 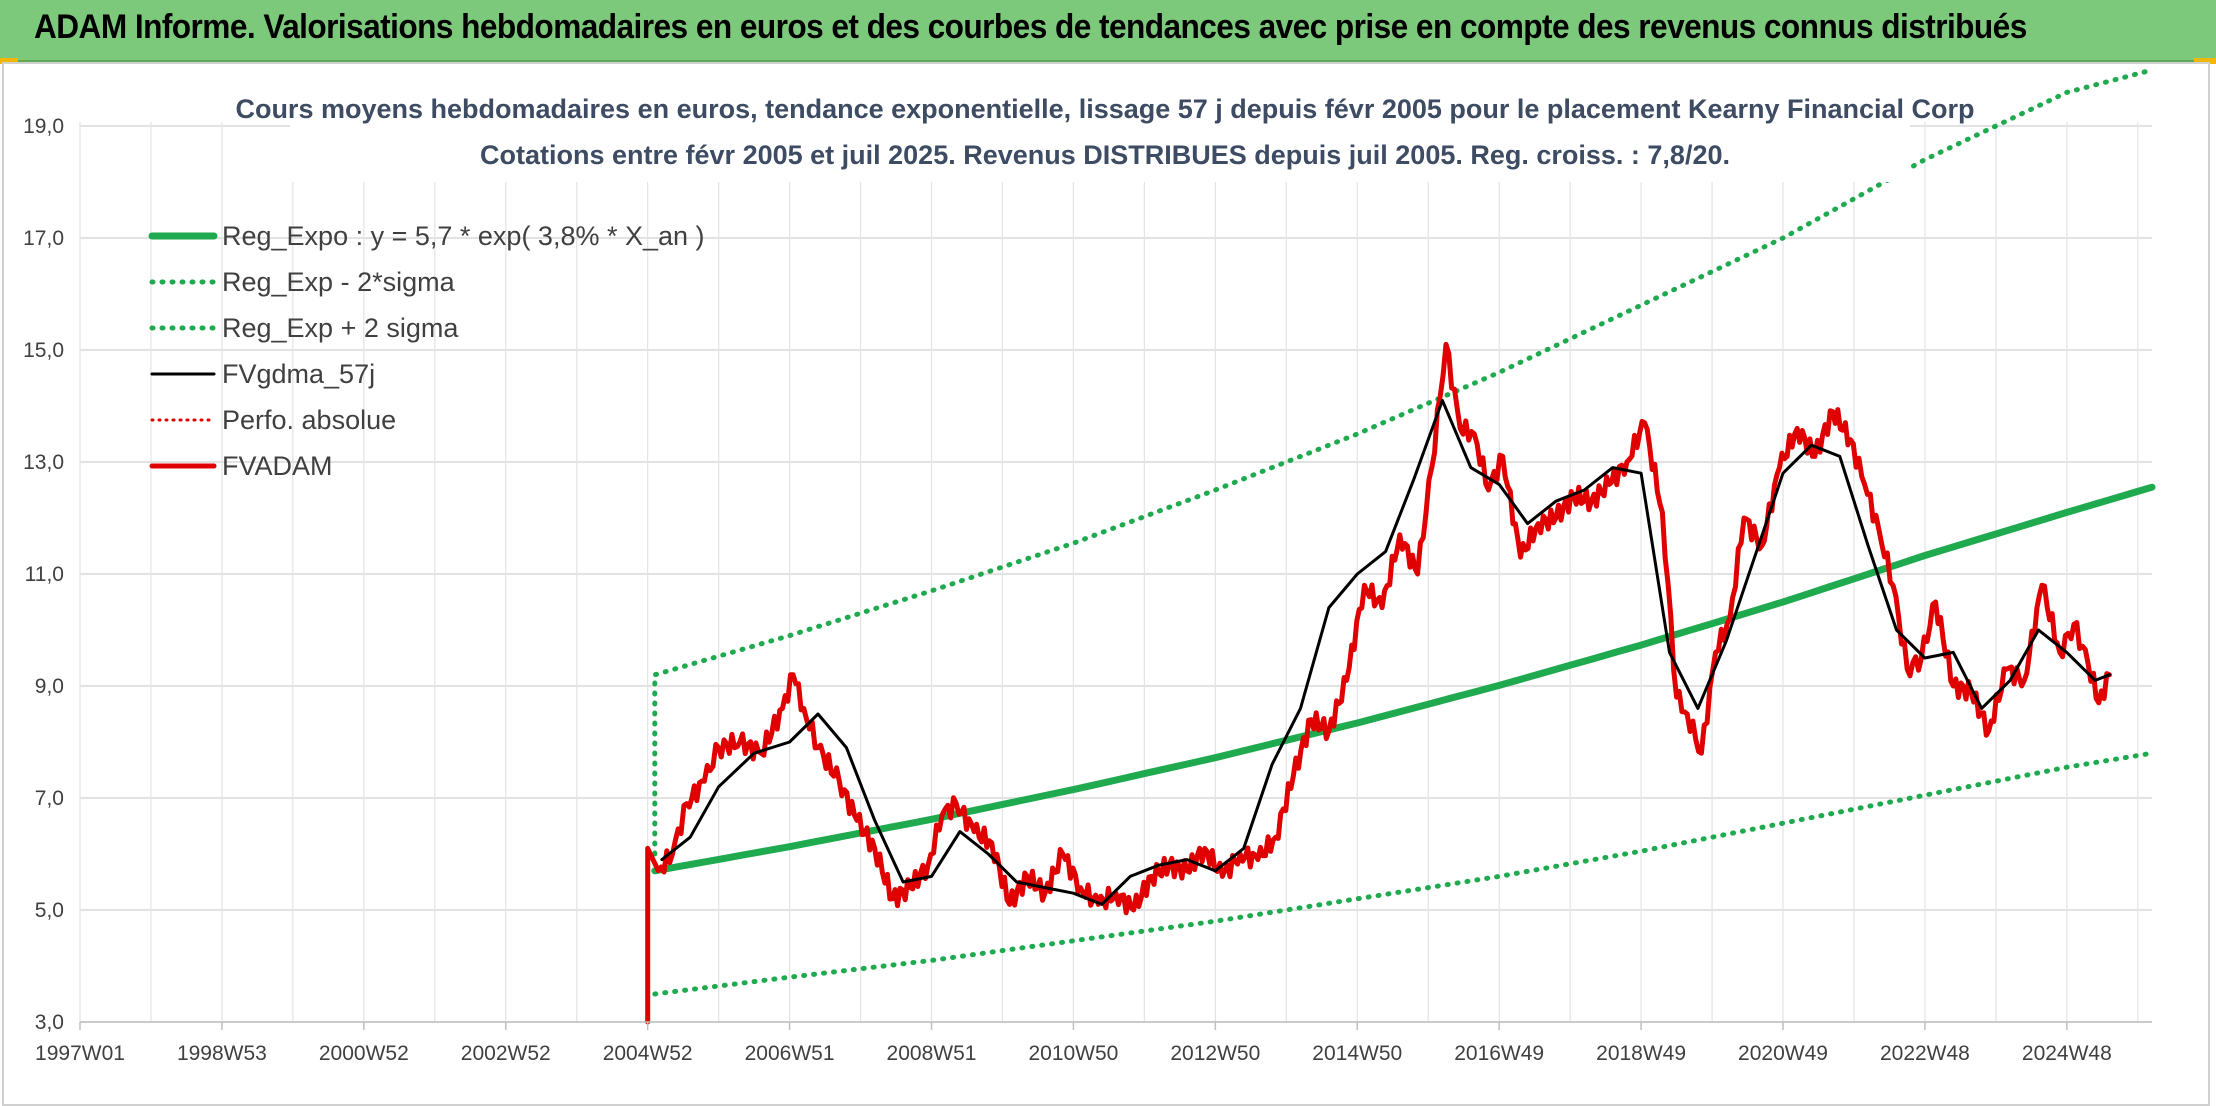 What do you see at coordinates (277, 466) in the screenshot?
I see `legend-label: FVADAM` at bounding box center [277, 466].